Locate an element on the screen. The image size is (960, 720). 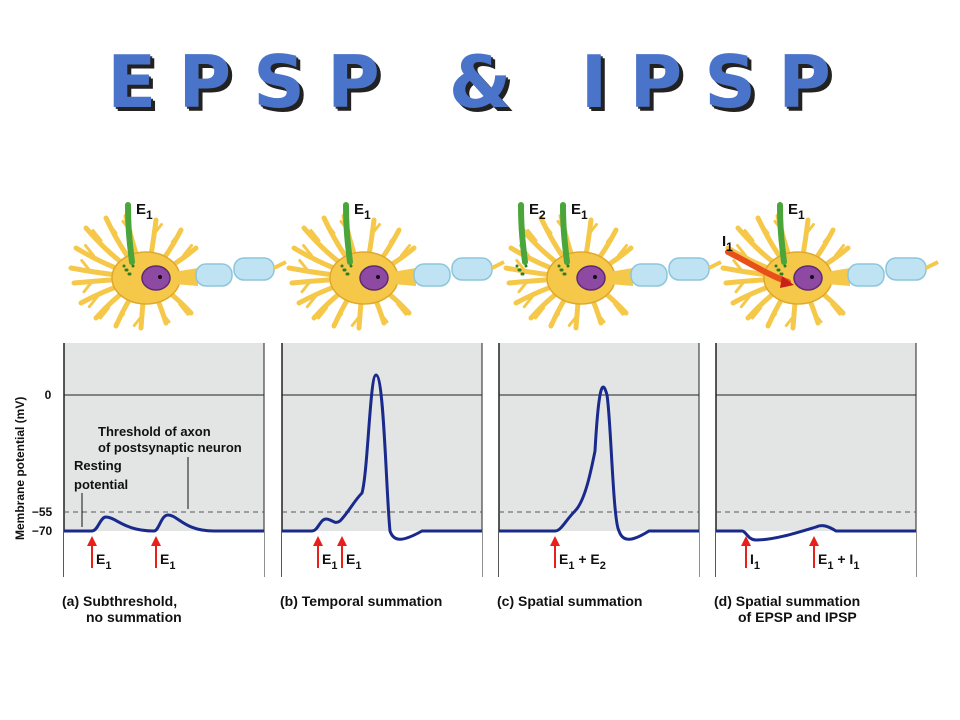
panel-caption: (b) Temporal summation is located at coordinates (361, 601).